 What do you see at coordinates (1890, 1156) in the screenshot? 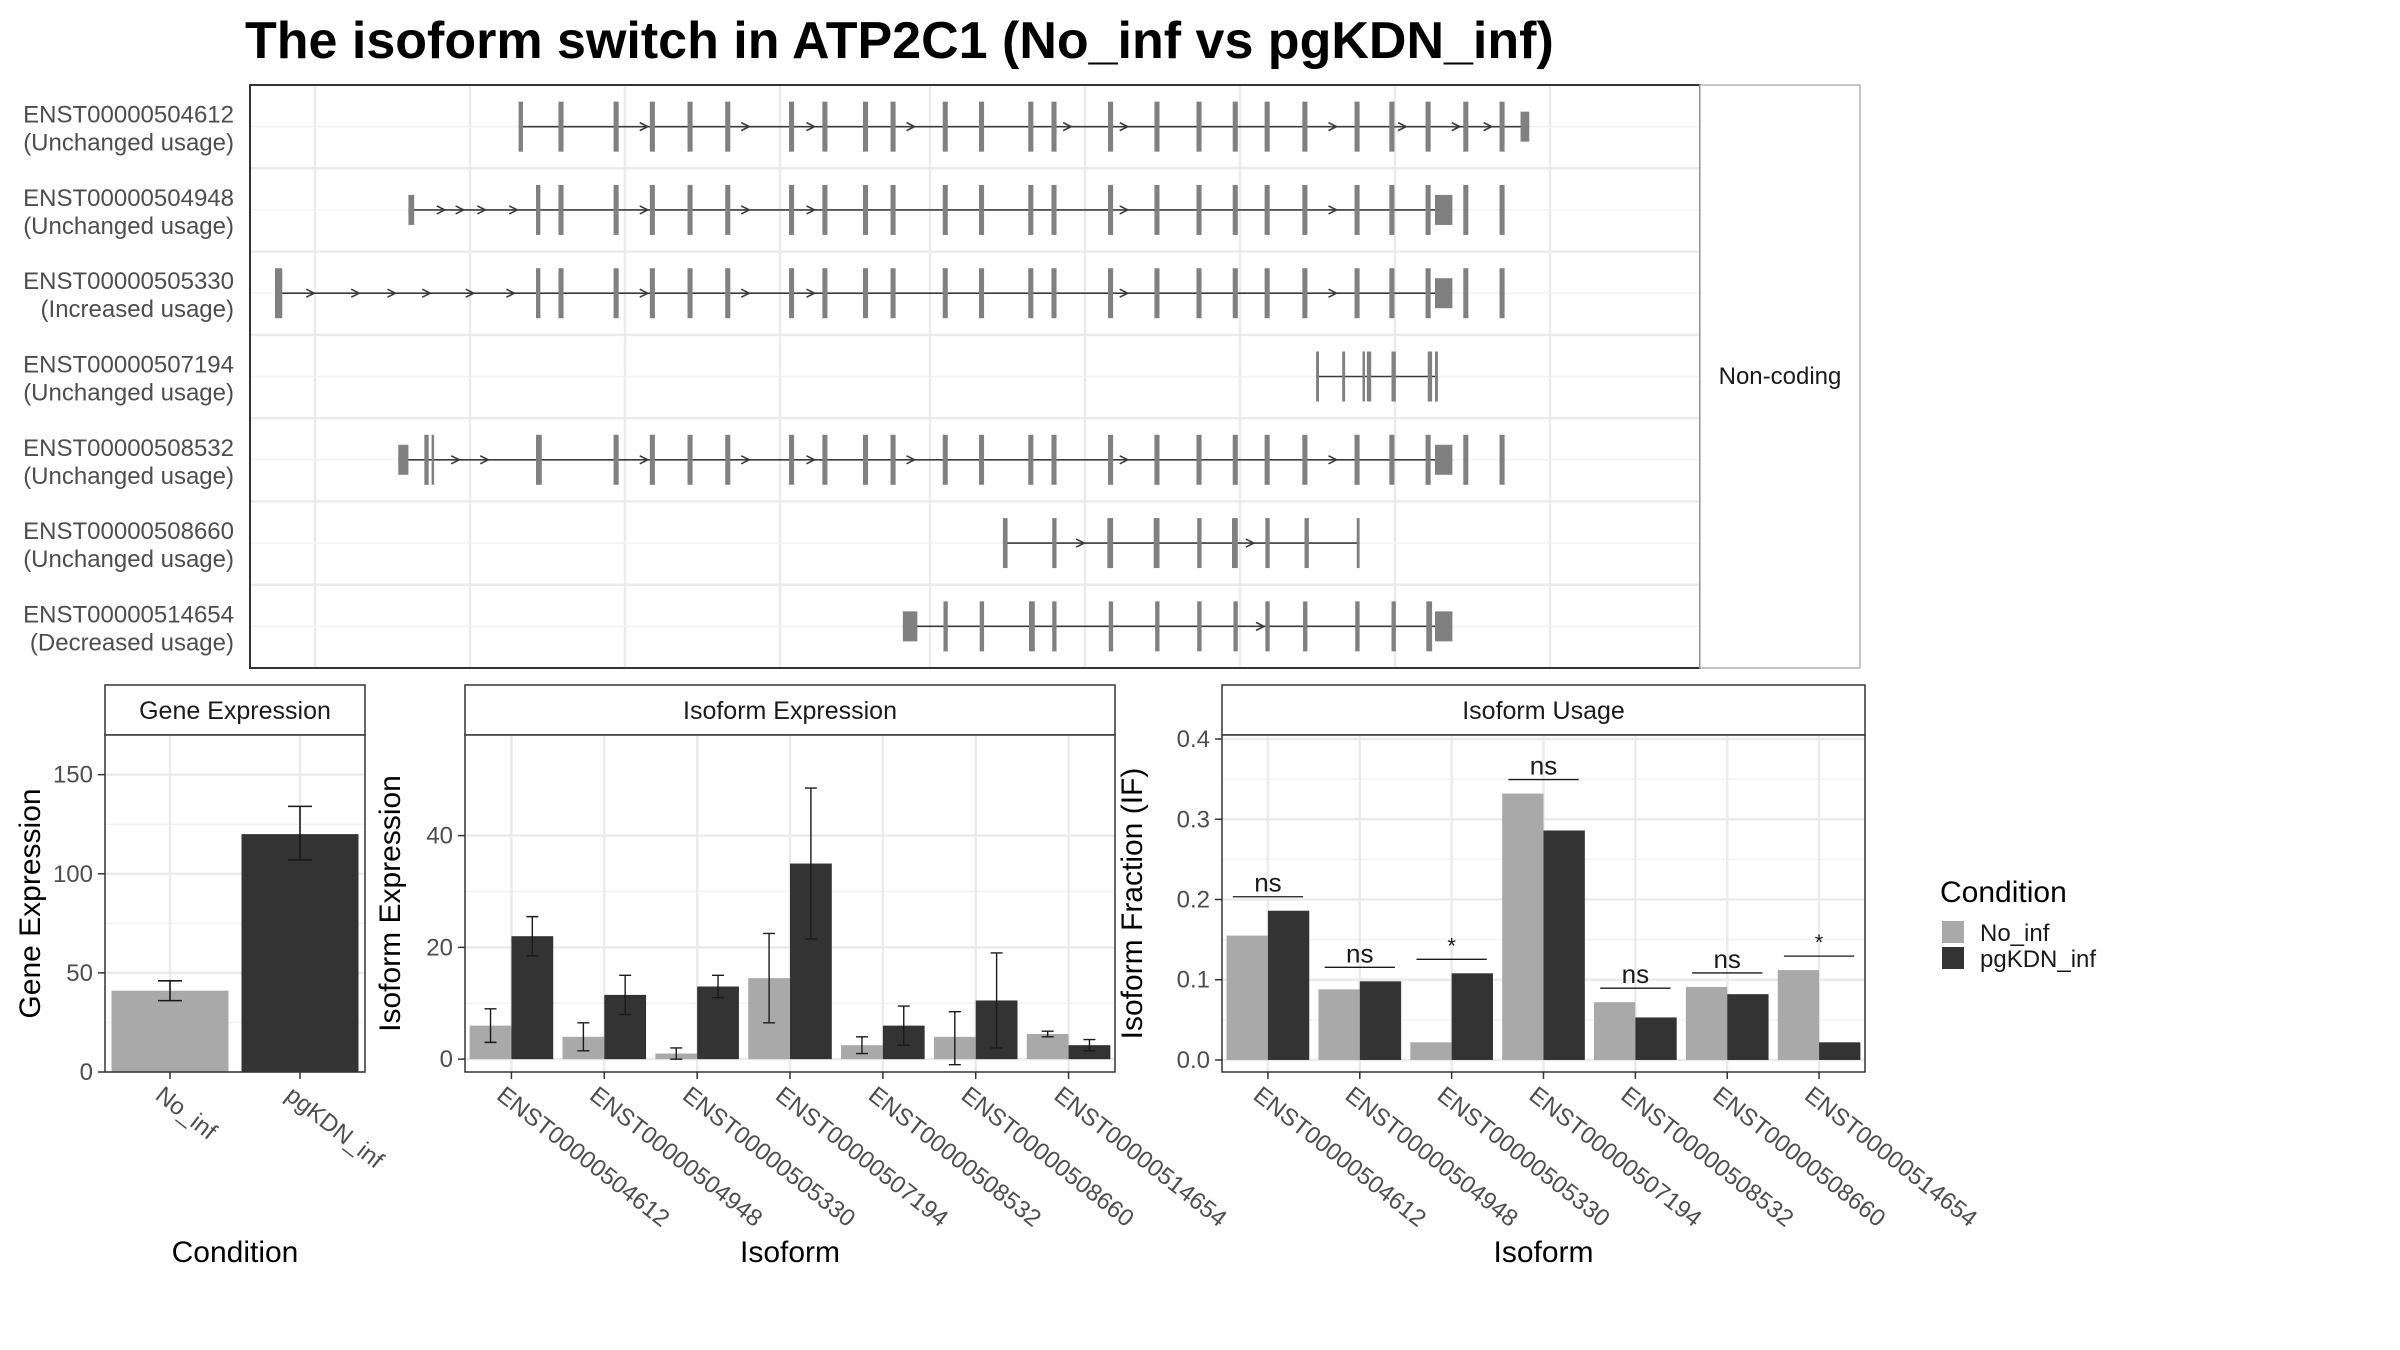
I see `x-tick-label: ENST00000514654` at bounding box center [1890, 1156].